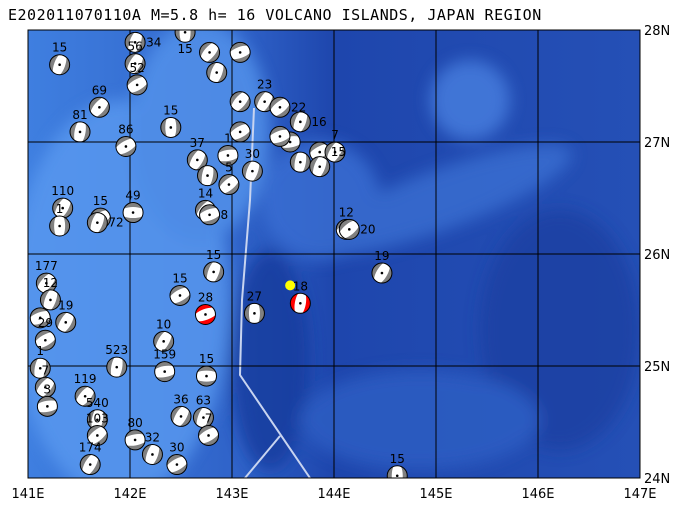  What do you see at coordinates (300, 286) in the screenshot?
I see `depth-label: 18` at bounding box center [300, 286].